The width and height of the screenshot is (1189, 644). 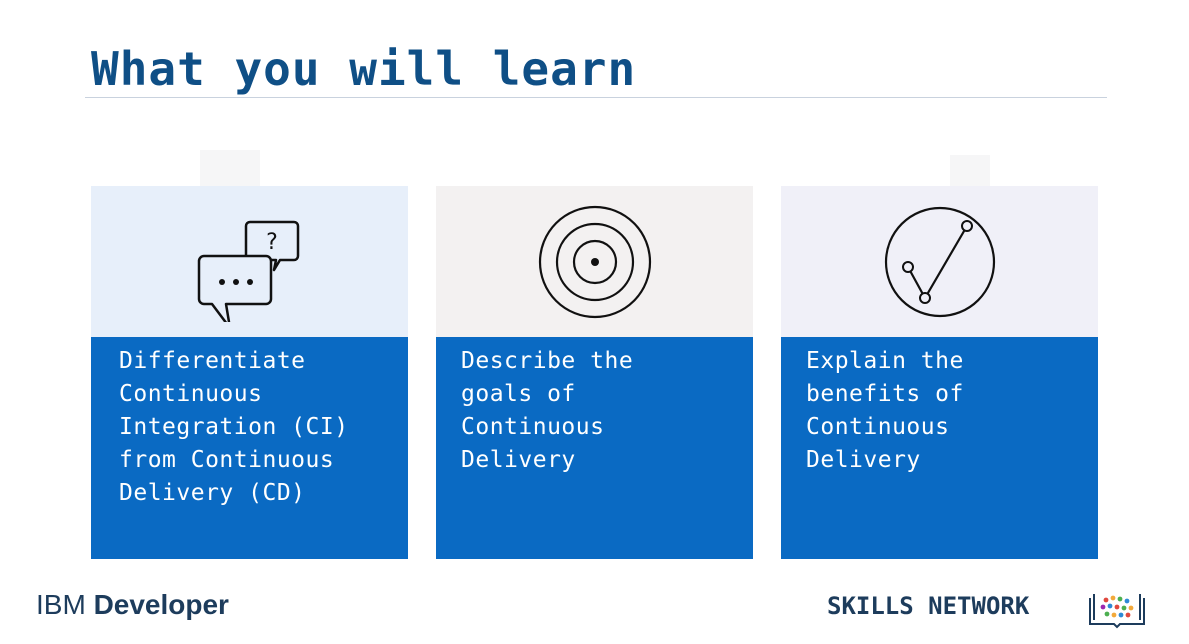 I want to click on checkmark-circle-icon, so click(x=939, y=261).